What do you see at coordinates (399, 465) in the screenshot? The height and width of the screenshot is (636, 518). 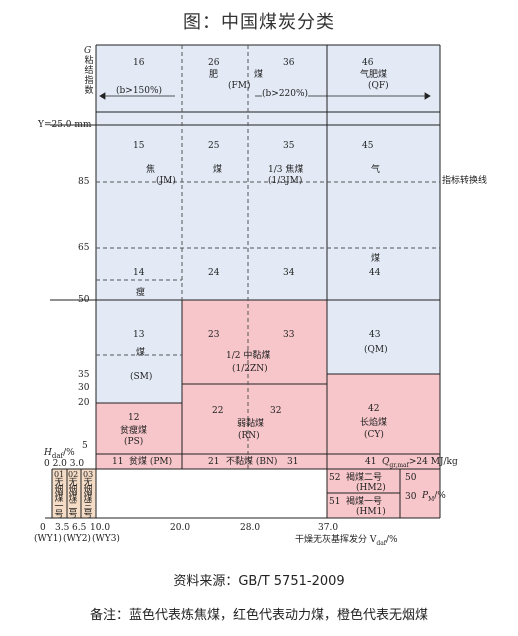 I see `qgr-sub: gr,maf` at bounding box center [399, 465].